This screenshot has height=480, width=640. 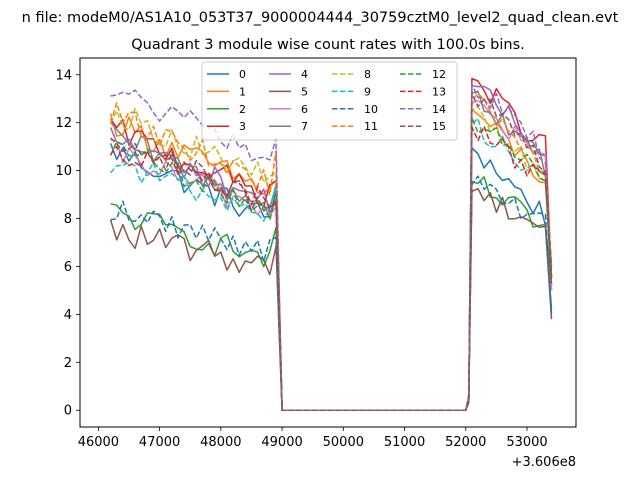 I want to click on legend-label-2: 2, so click(x=242, y=109).